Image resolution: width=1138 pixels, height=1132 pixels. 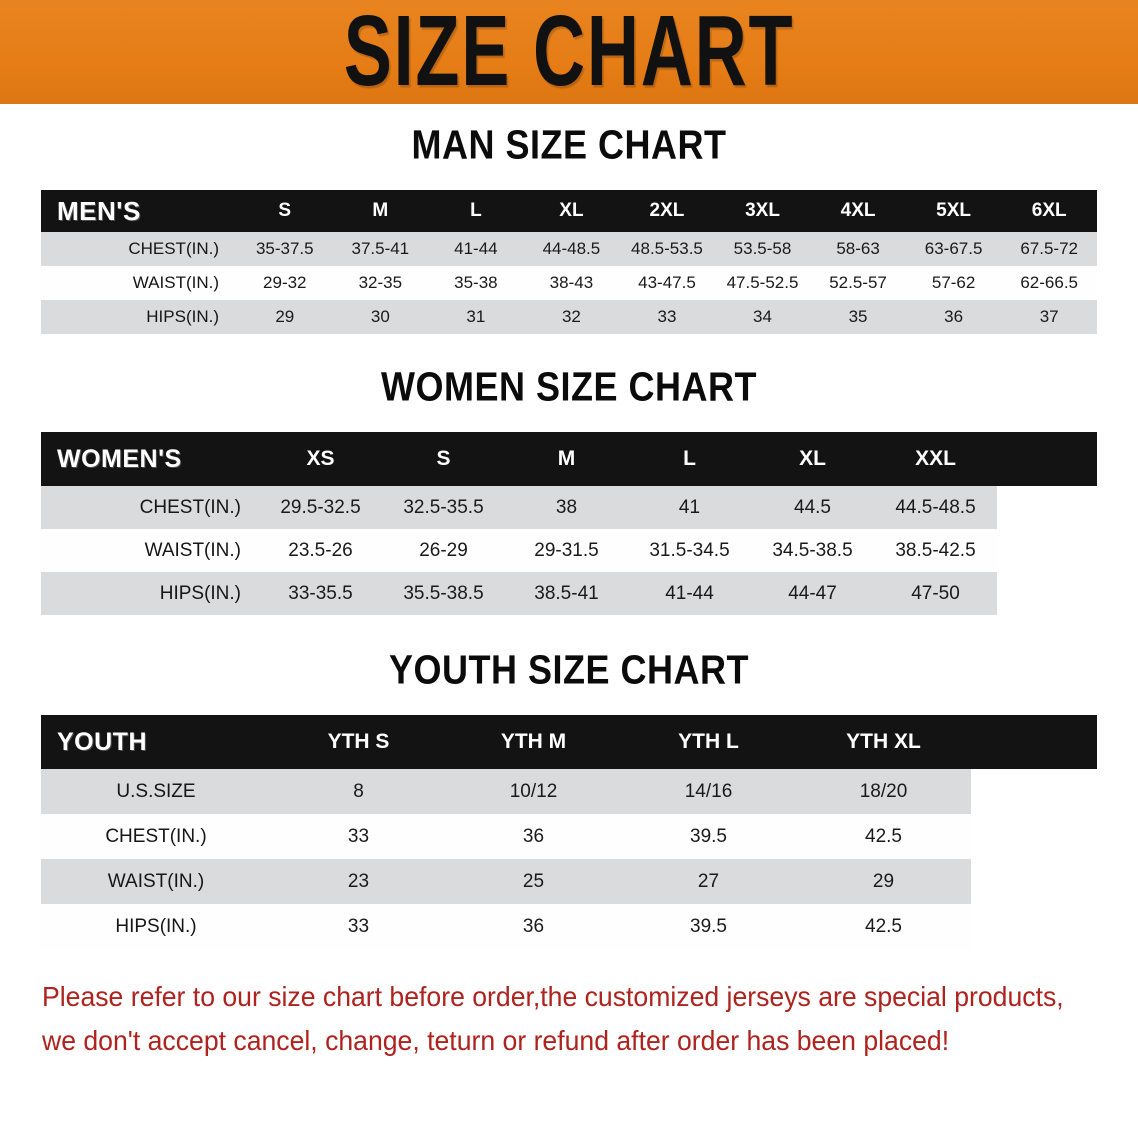 What do you see at coordinates (285, 317) in the screenshot?
I see `man-cell-2-0: 29` at bounding box center [285, 317].